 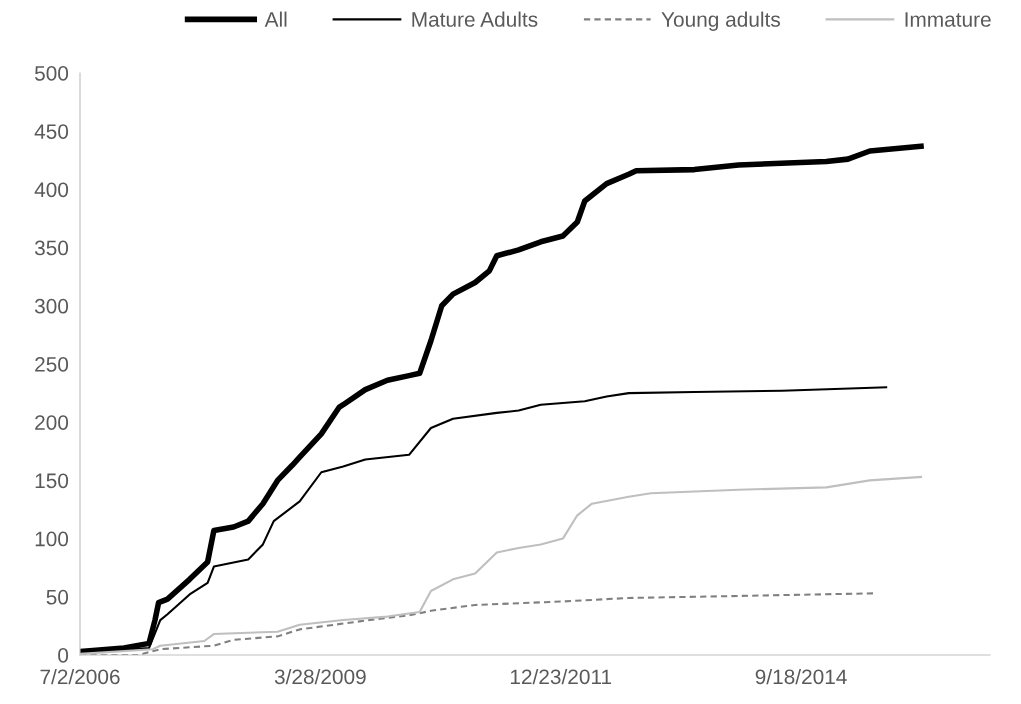 I want to click on x-tick-label: 7/2/2006, so click(x=80, y=676).